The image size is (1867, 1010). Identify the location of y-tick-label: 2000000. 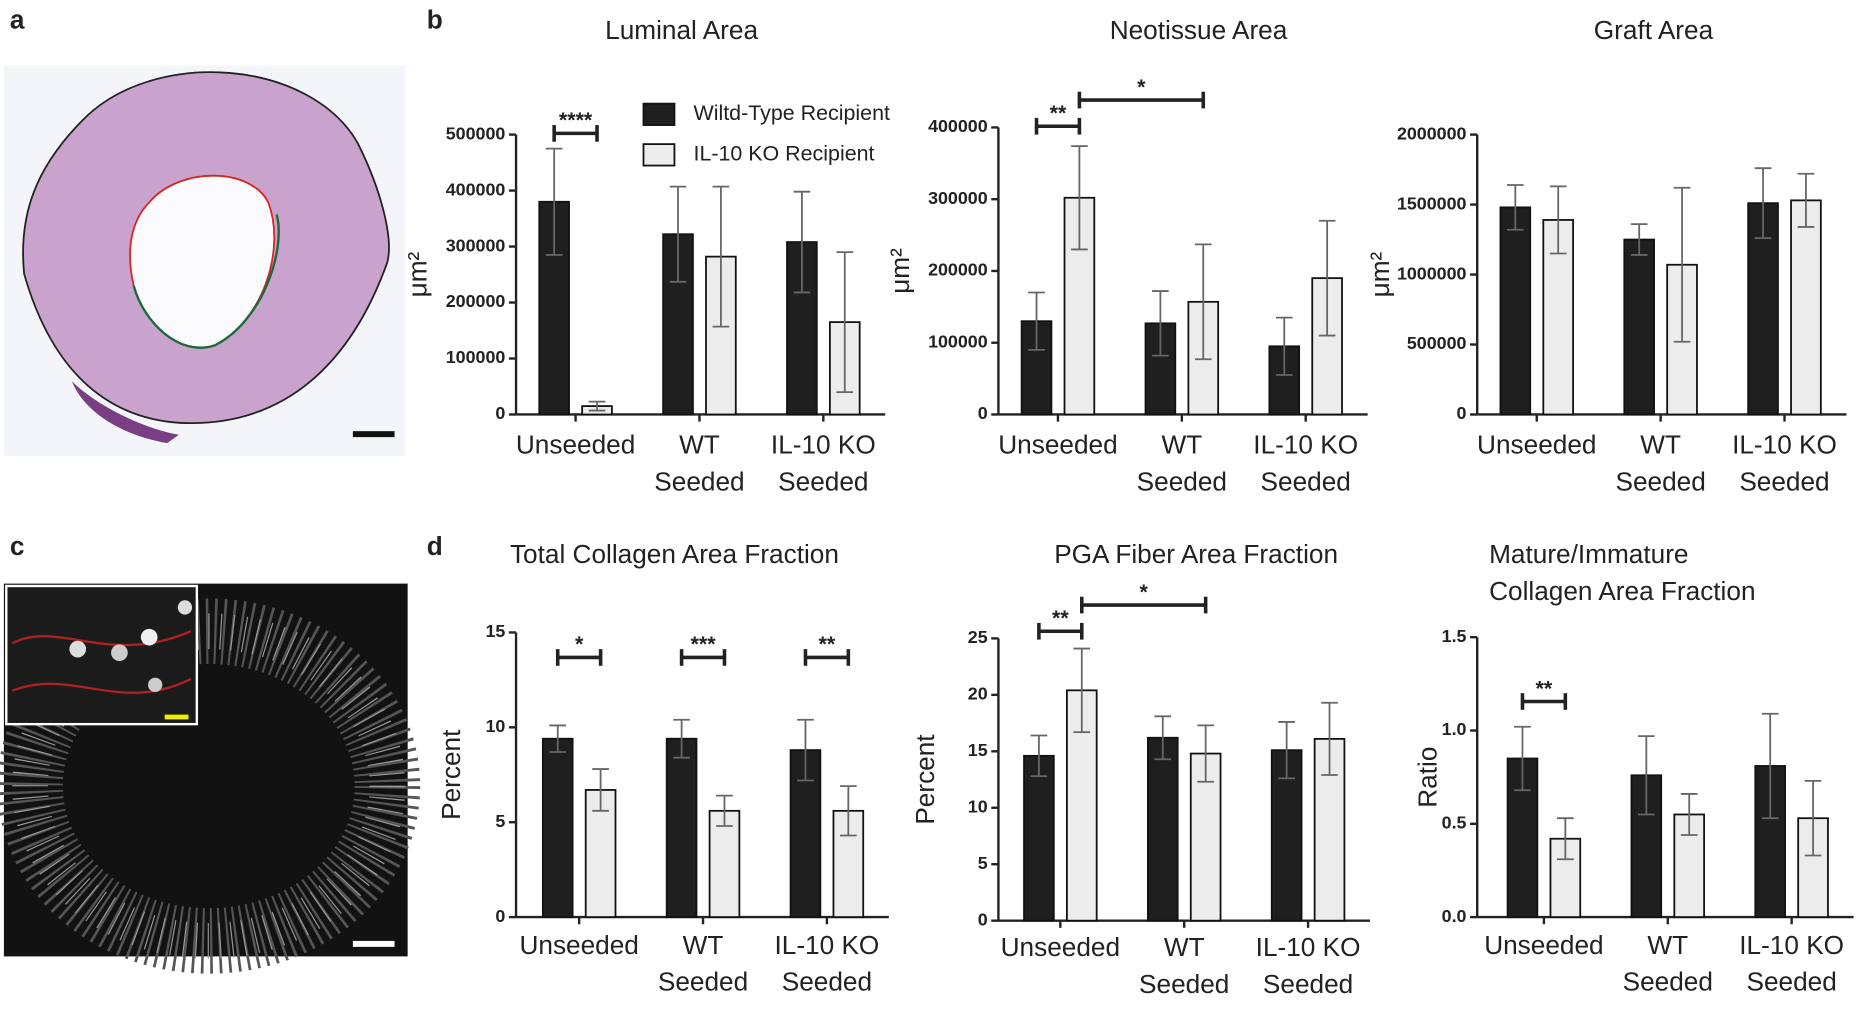
(1432, 133).